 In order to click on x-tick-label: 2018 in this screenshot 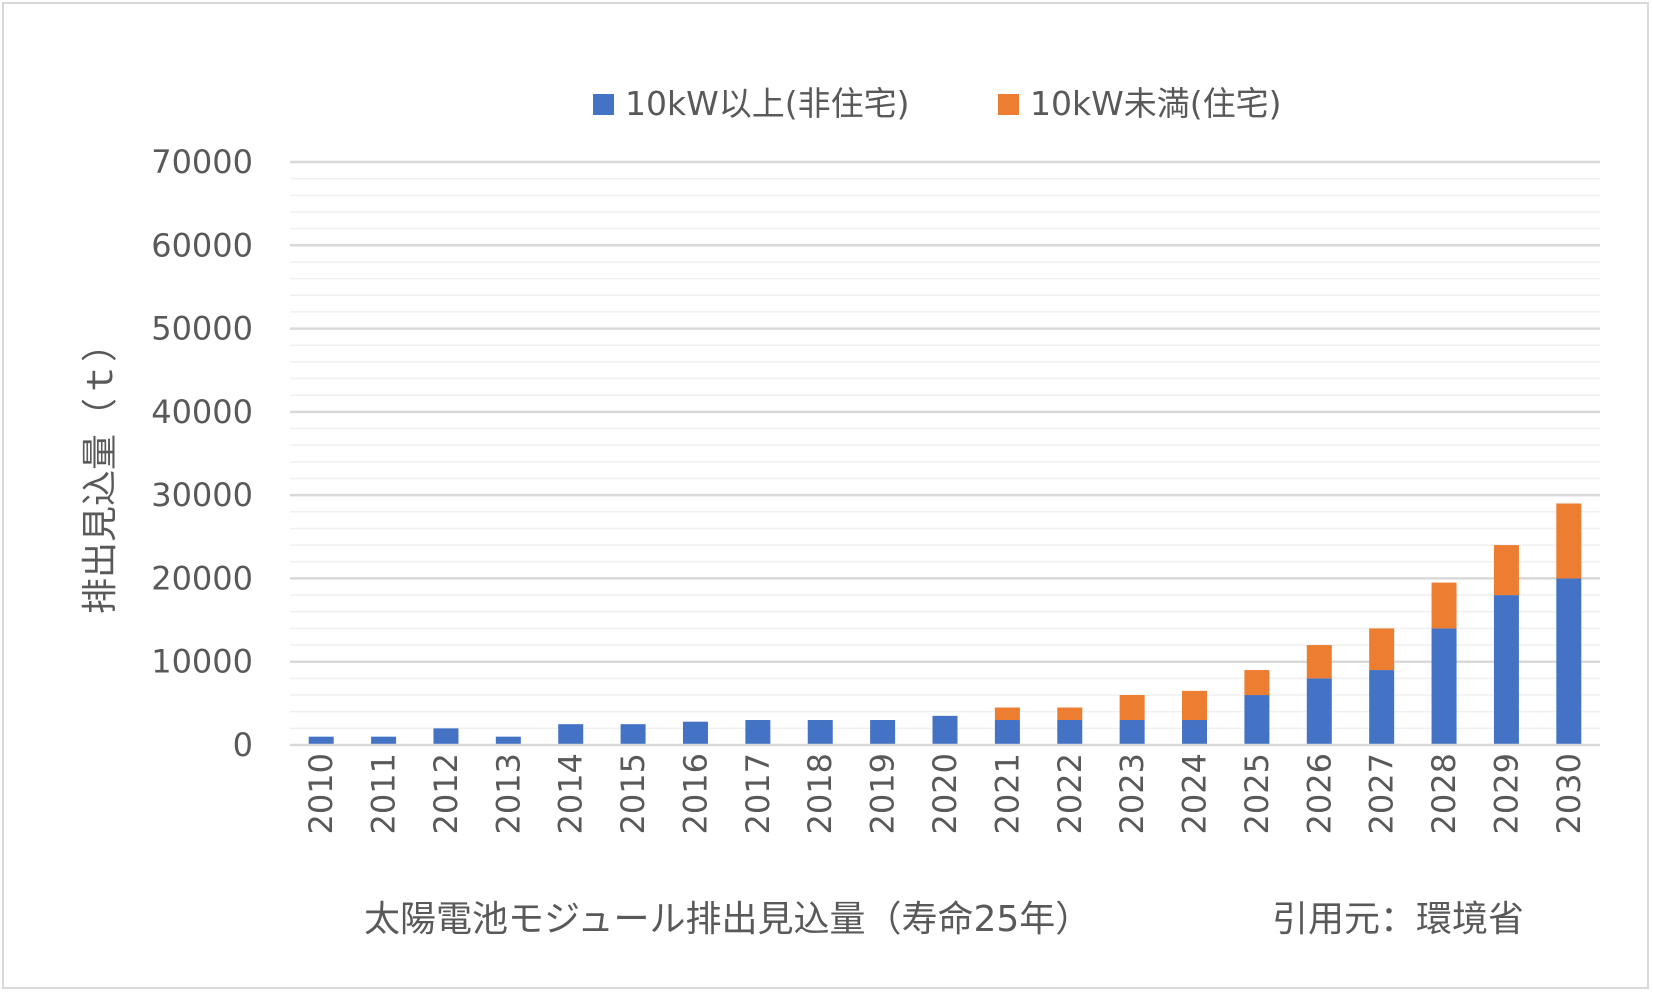, I will do `click(820, 793)`.